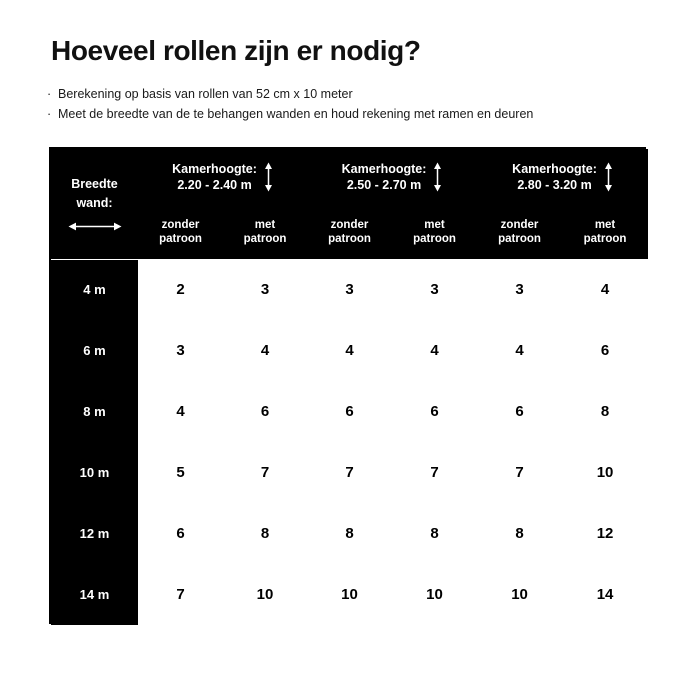  Describe the element at coordinates (223, 177) in the screenshot. I see `group-header-1: Kamerhoogte: 2.20 - 2.40 m` at that location.